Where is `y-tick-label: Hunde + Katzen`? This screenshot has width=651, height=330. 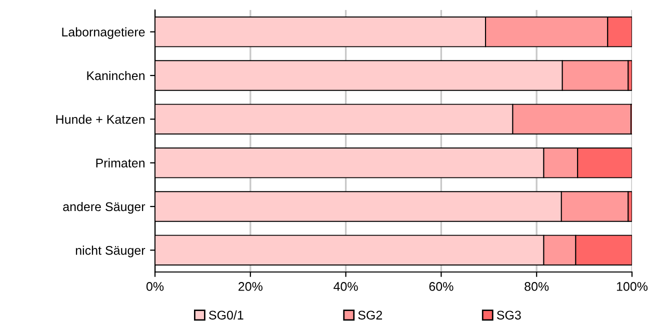 y-tick-label: Hunde + Katzen is located at coordinates (100, 119).